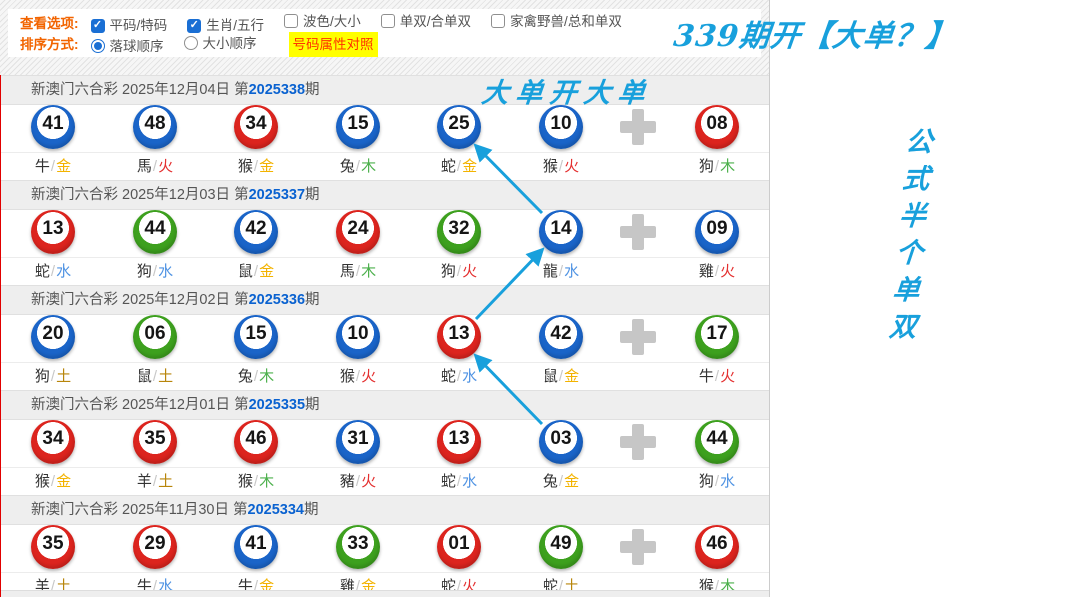  I want to click on special-ball: 08, so click(717, 127).